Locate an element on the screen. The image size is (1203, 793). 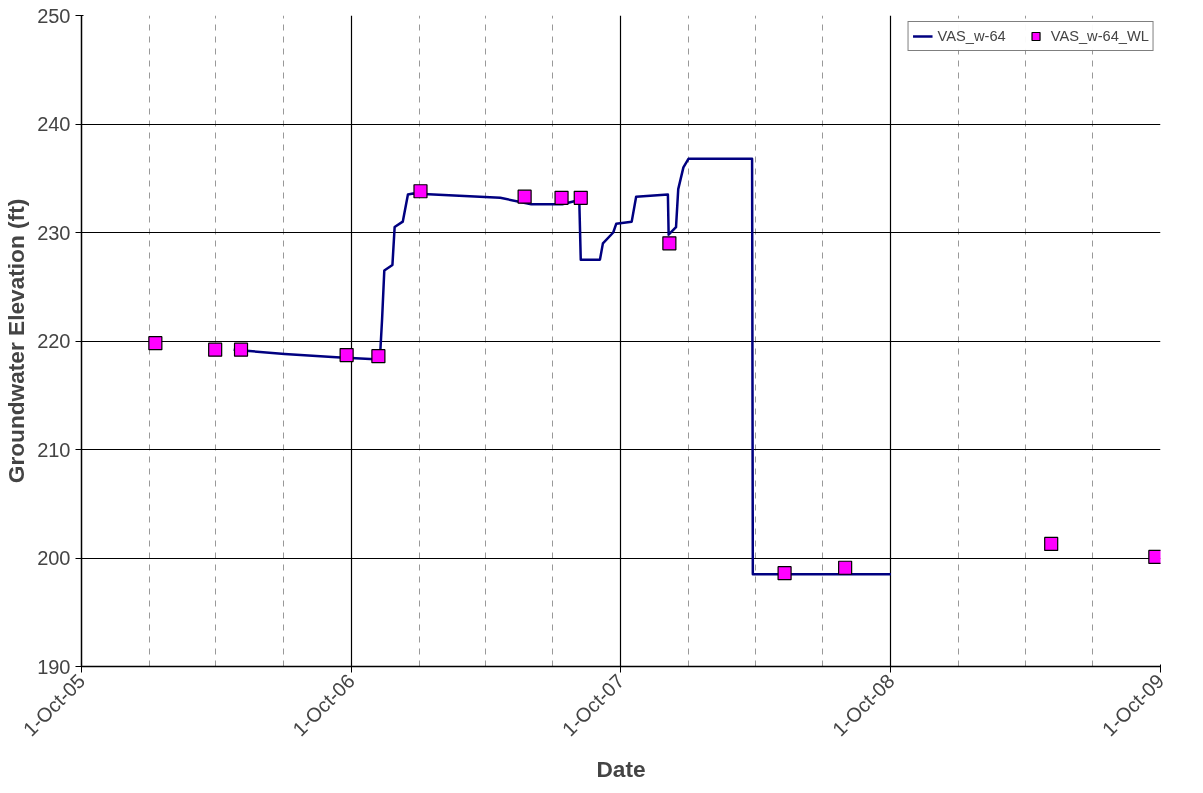
y-tick-label: 190 is located at coordinates (54, 666).